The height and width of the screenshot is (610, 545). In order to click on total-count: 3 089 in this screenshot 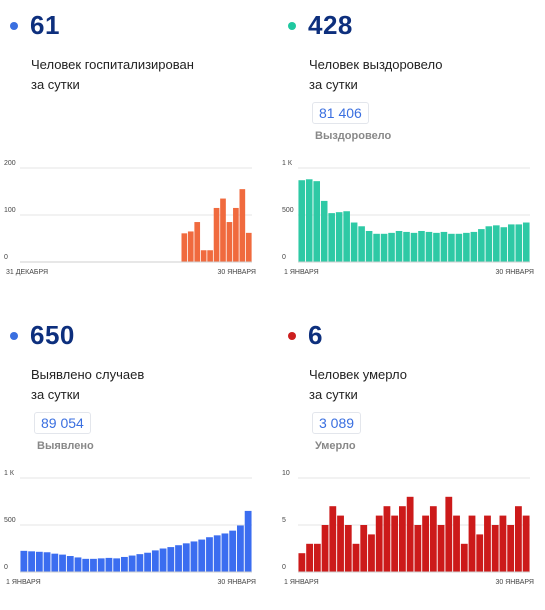, I will do `click(337, 423)`.